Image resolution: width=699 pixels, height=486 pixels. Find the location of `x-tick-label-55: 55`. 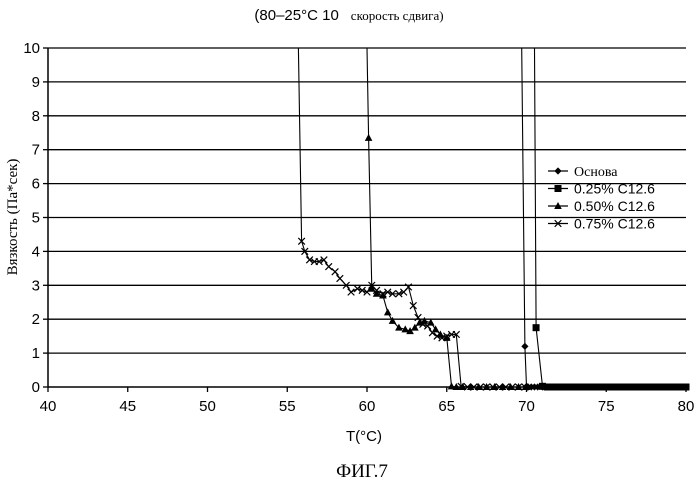

x-tick-label-55: 55 is located at coordinates (287, 406).